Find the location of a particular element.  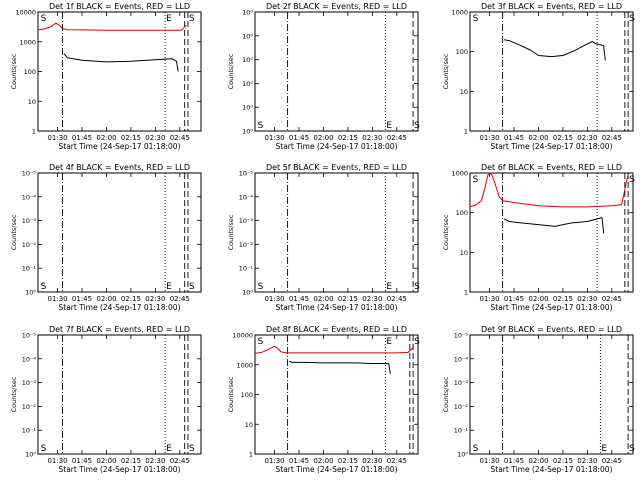

panel-title: Det 1f BLACK = Events, RED = LLD is located at coordinates (119, 6).